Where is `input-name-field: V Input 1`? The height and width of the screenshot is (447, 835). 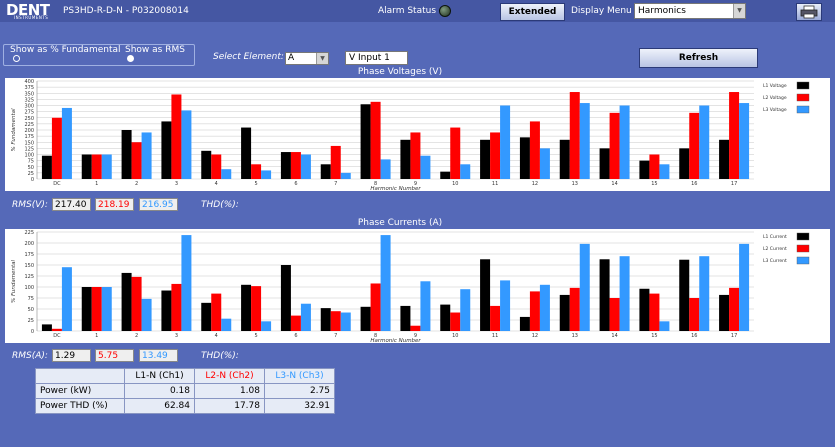 input-name-field: V Input 1 is located at coordinates (376, 58).